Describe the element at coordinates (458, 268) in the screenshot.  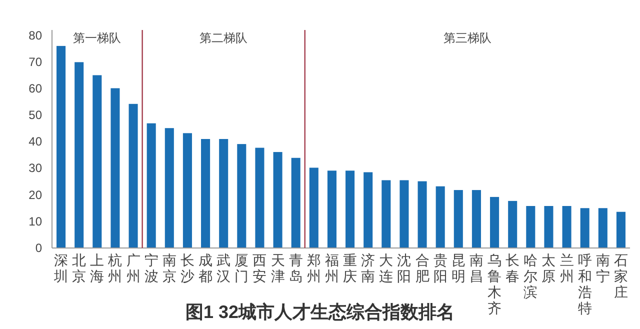
I see `x-tick-label: 昆明` at that location.